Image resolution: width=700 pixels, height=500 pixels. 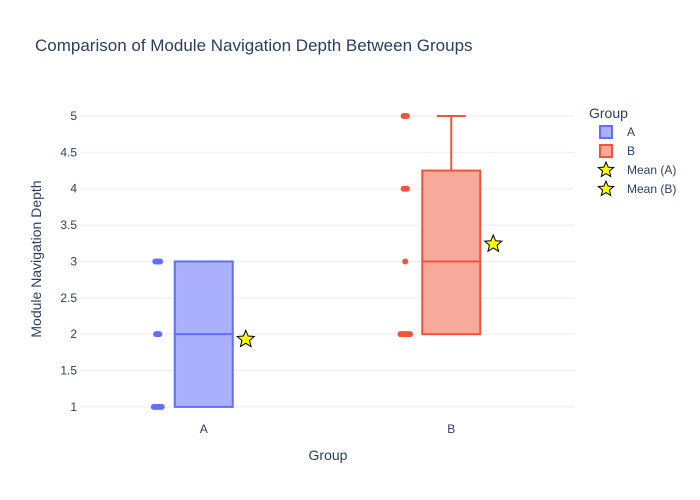 I want to click on y-axis-title: Module Navigation Depth, so click(x=36, y=258).